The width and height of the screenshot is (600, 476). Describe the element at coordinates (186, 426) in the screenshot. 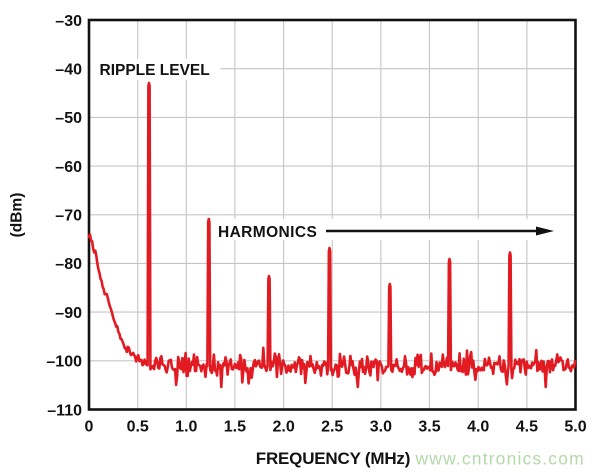

I see `svg-text: 1.0` at that location.